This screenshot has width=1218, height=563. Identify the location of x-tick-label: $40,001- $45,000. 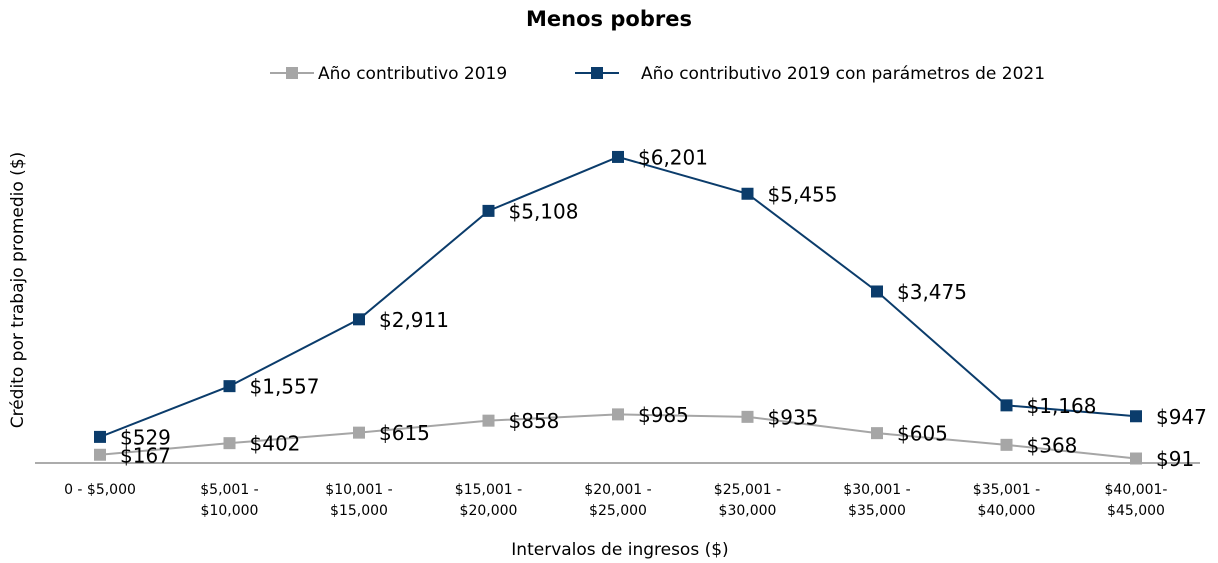
(1136, 500).